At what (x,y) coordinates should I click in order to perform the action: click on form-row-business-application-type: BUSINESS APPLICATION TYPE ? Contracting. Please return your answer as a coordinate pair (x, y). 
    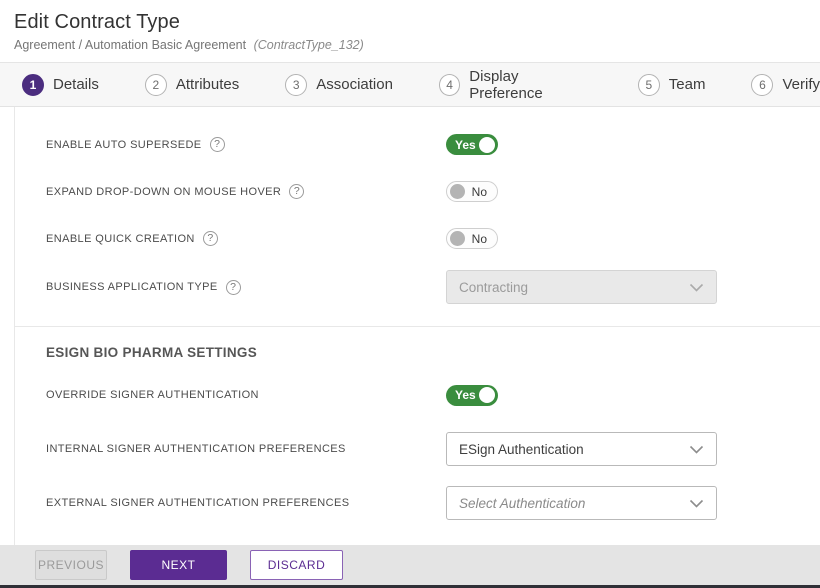
    Looking at the image, I should click on (433, 287).